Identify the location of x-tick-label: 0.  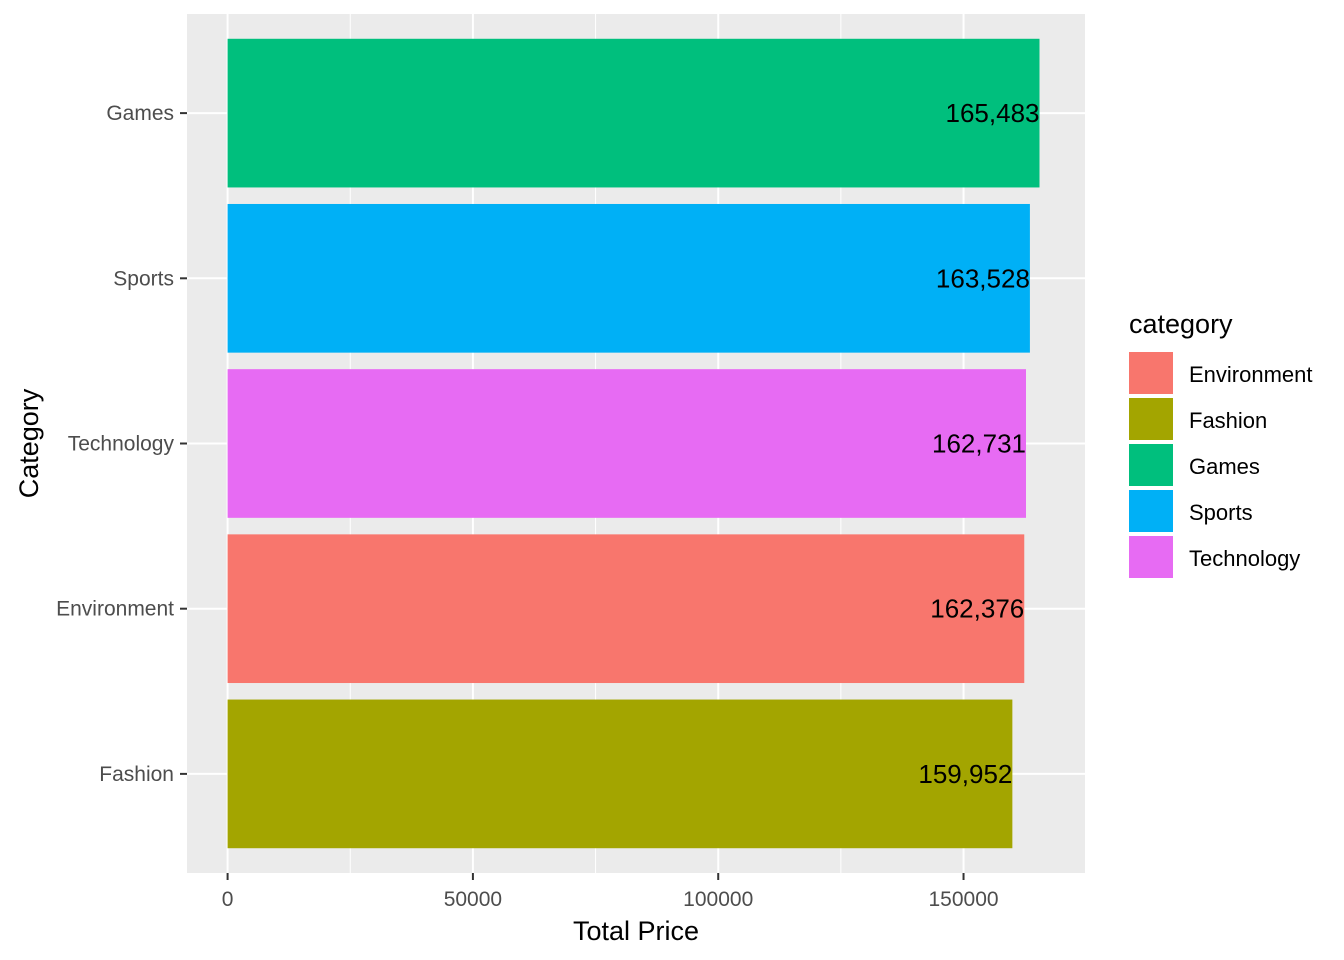
(228, 899).